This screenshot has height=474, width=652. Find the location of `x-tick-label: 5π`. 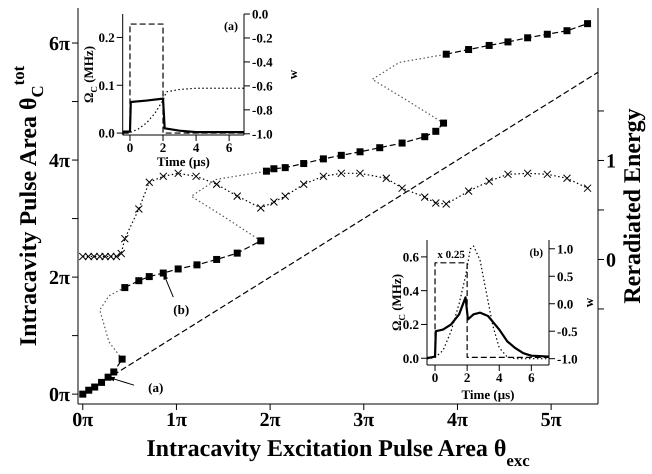

x-tick-label: 5π is located at coordinates (551, 420).